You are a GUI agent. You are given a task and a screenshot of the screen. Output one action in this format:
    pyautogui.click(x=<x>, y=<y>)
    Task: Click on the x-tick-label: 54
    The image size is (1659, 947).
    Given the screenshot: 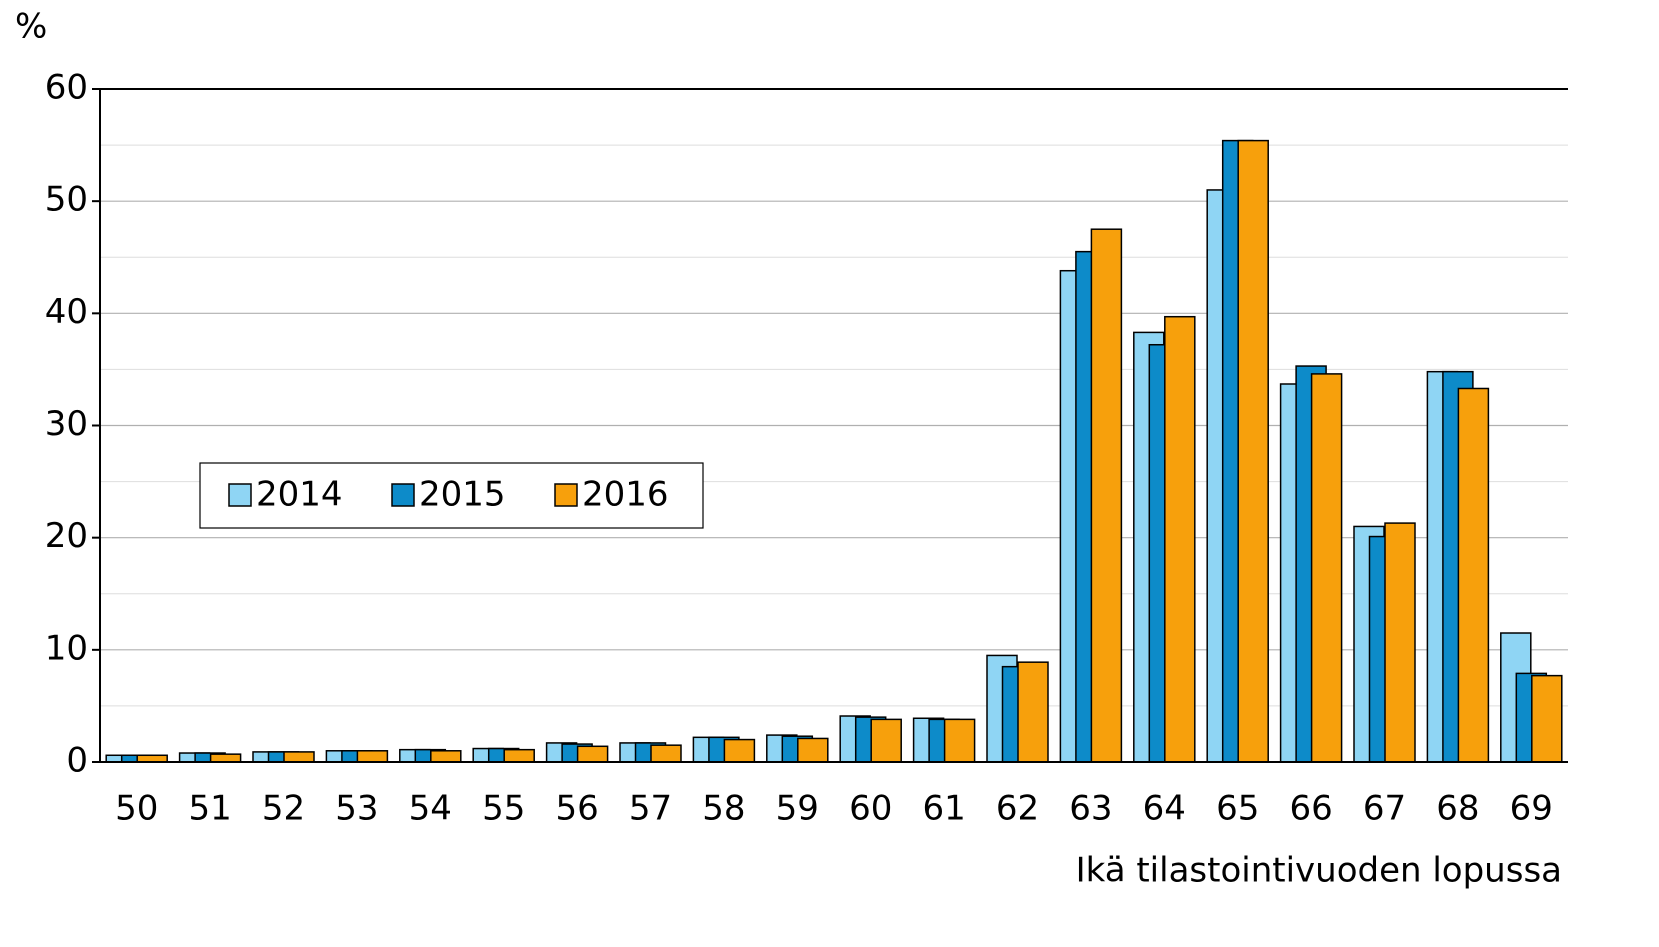 What is the action you would take?
    pyautogui.click(x=430, y=809)
    